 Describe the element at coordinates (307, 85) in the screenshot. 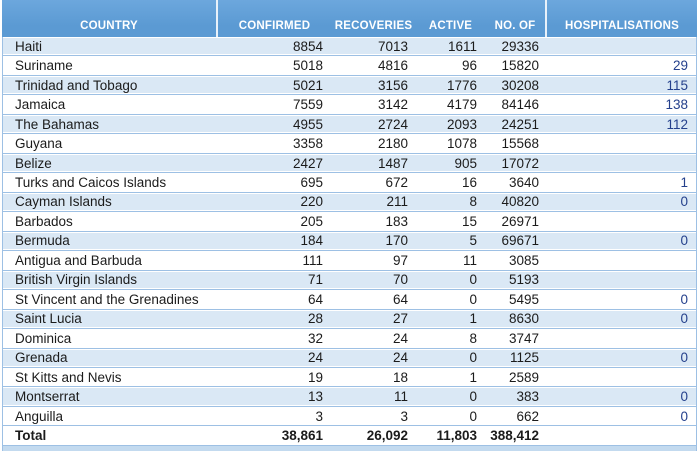

I see `cell-confirmed: 5021` at that location.